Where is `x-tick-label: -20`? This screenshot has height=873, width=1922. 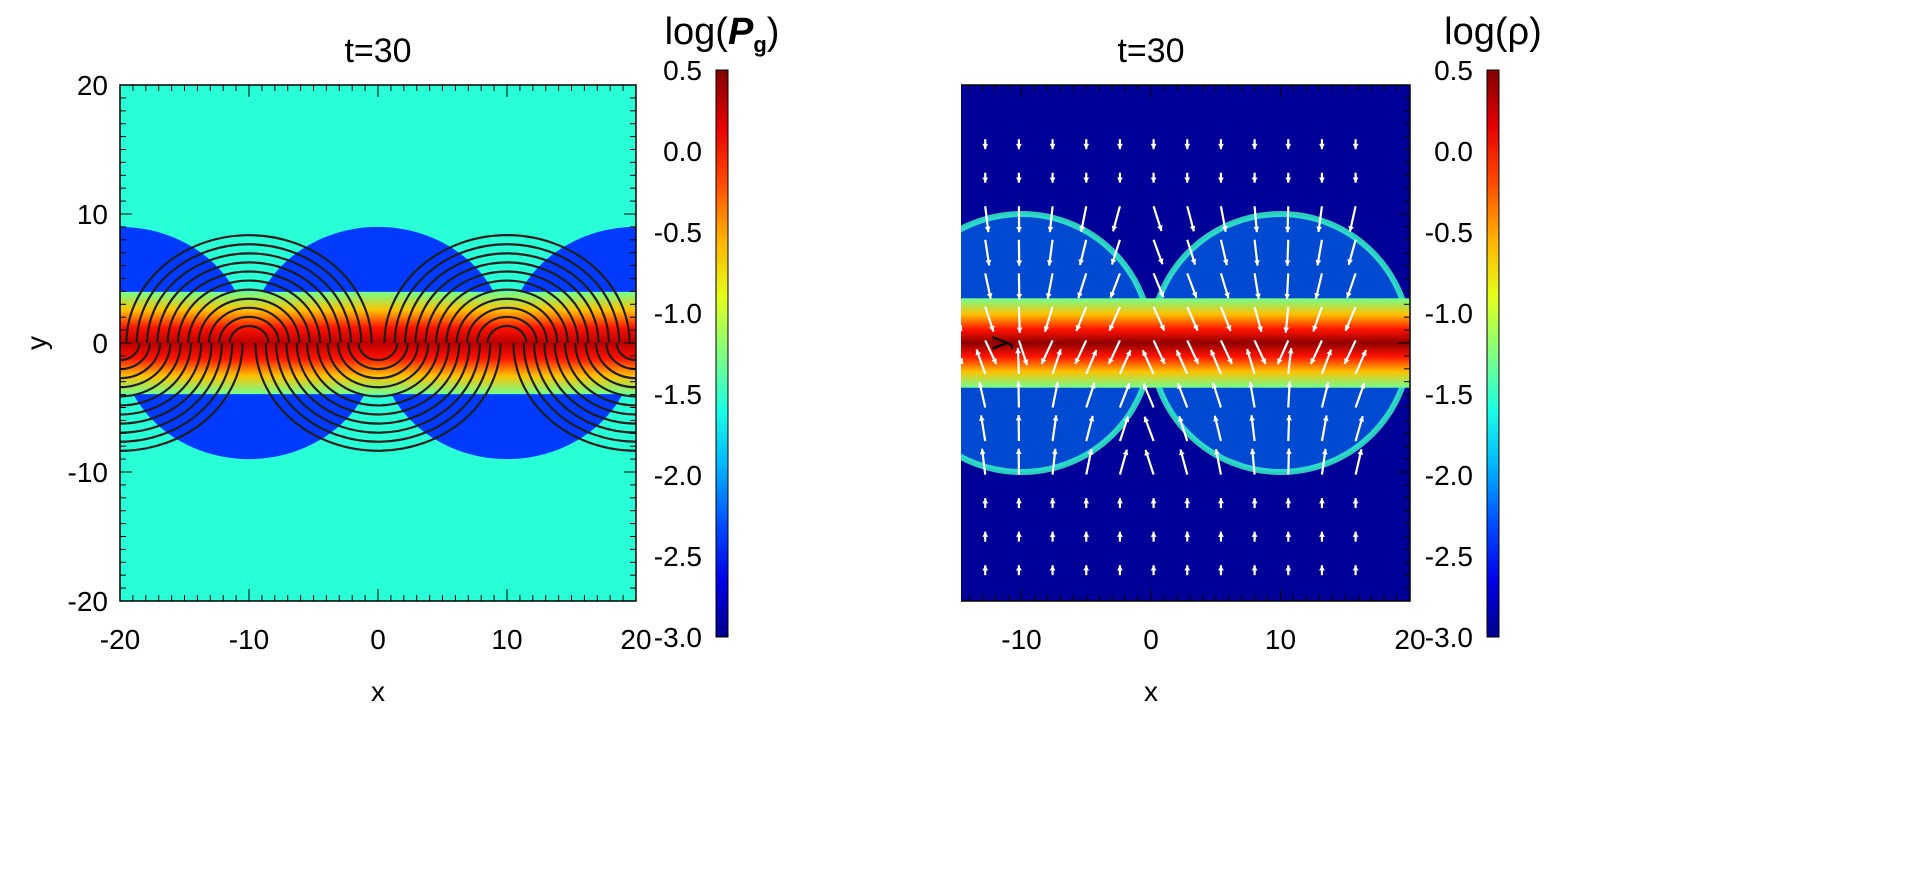
x-tick-label: -20 is located at coordinates (120, 639).